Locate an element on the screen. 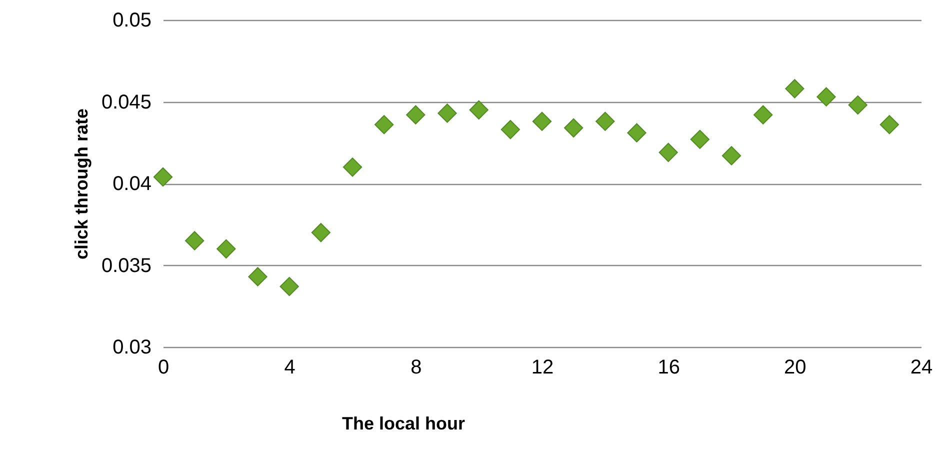  x-axis-title: The local hour is located at coordinates (404, 424).